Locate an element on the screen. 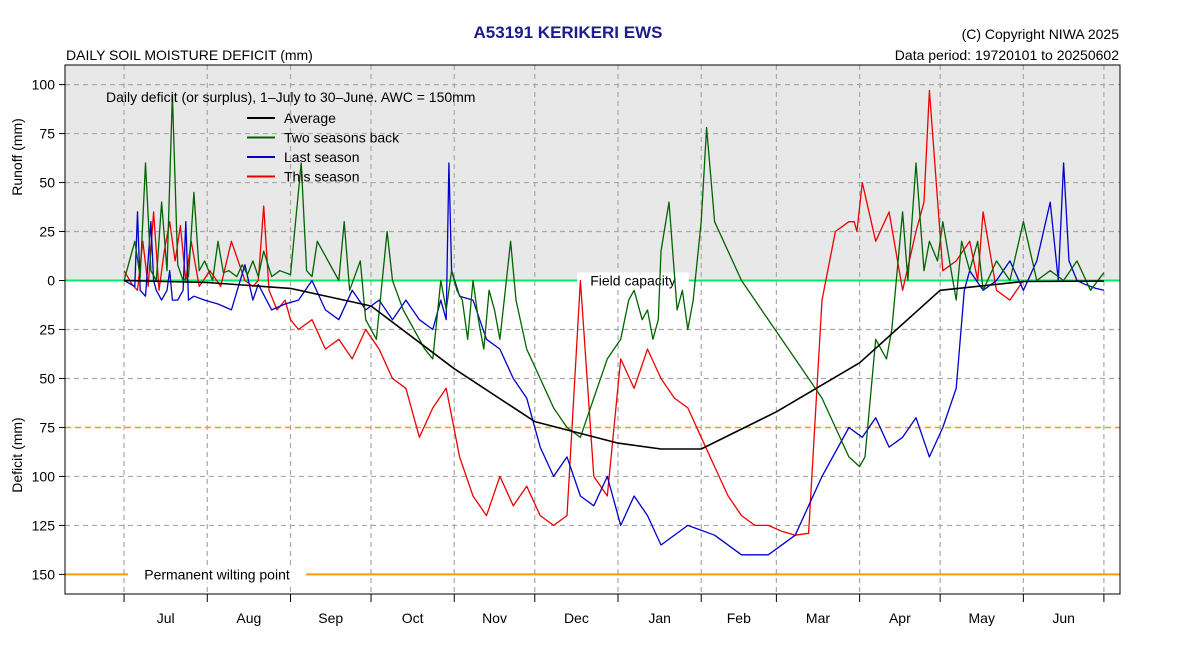 The image size is (1200, 660). x-tick-label: Dec is located at coordinates (576, 618).